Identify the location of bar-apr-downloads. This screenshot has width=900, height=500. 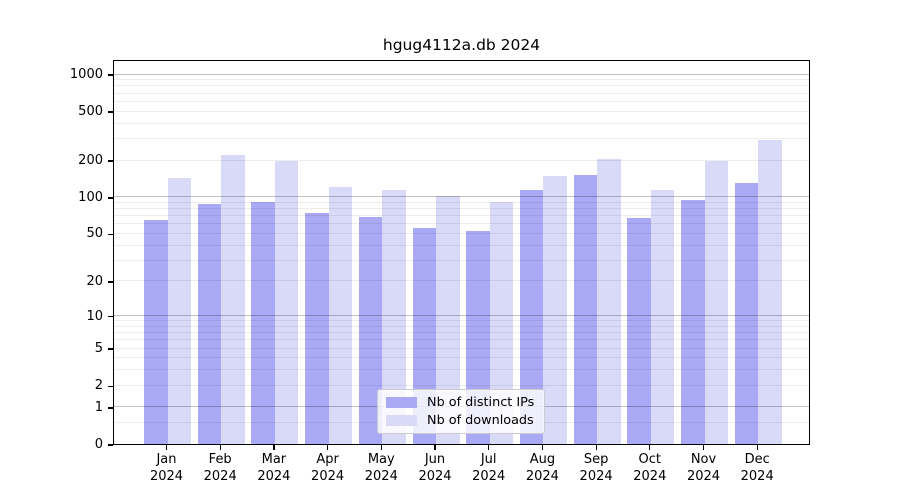
(340, 315).